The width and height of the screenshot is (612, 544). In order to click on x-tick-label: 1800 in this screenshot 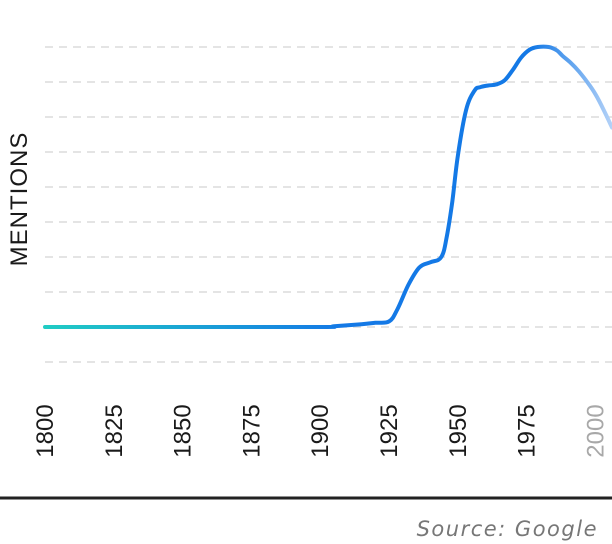, I will do `click(45, 430)`.